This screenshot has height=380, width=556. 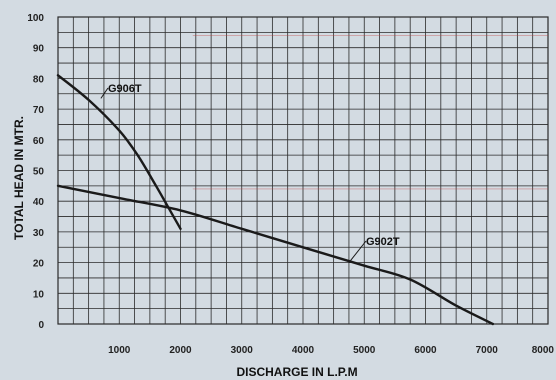 What do you see at coordinates (19, 178) in the screenshot?
I see `y-axis-title: TOTAL HEAD IN MTR.` at bounding box center [19, 178].